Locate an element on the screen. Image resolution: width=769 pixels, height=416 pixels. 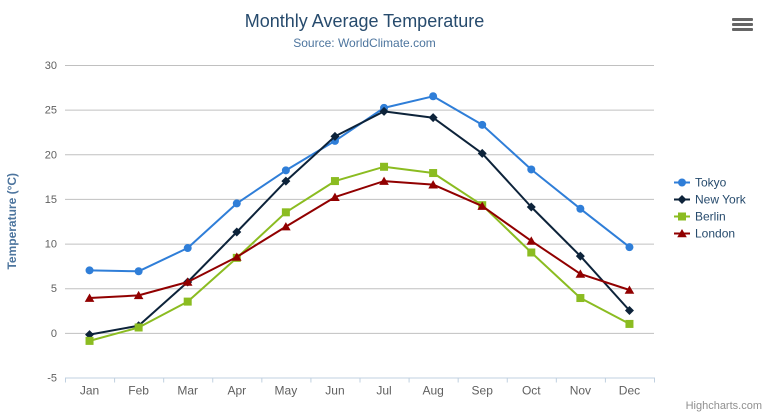
y-axis-label: 30 is located at coordinates (51, 66).